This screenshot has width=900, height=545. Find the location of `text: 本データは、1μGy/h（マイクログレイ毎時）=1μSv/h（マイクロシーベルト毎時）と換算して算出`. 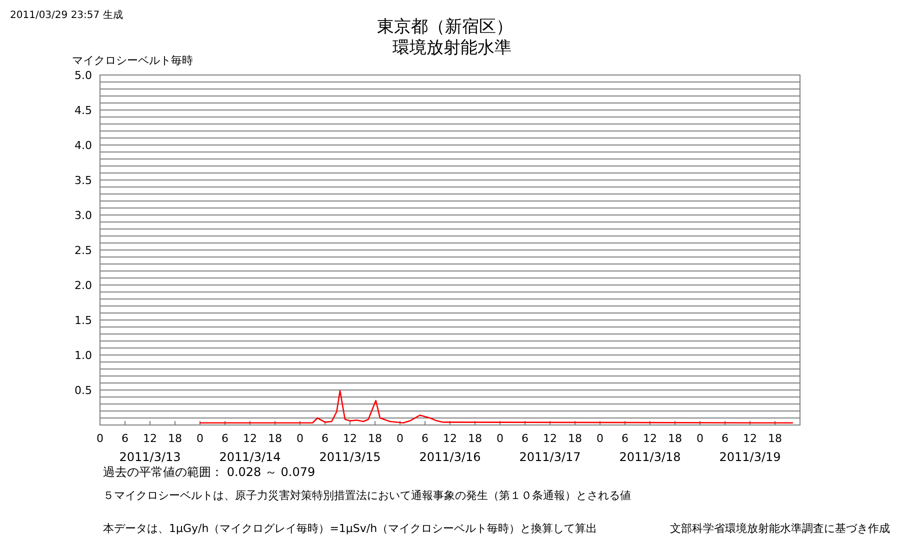

text: 本データは、1μGy/h（マイクログレイ毎時）=1μSv/h（マイクロシーベルト毎時）と換算して算出 is located at coordinates (350, 528).